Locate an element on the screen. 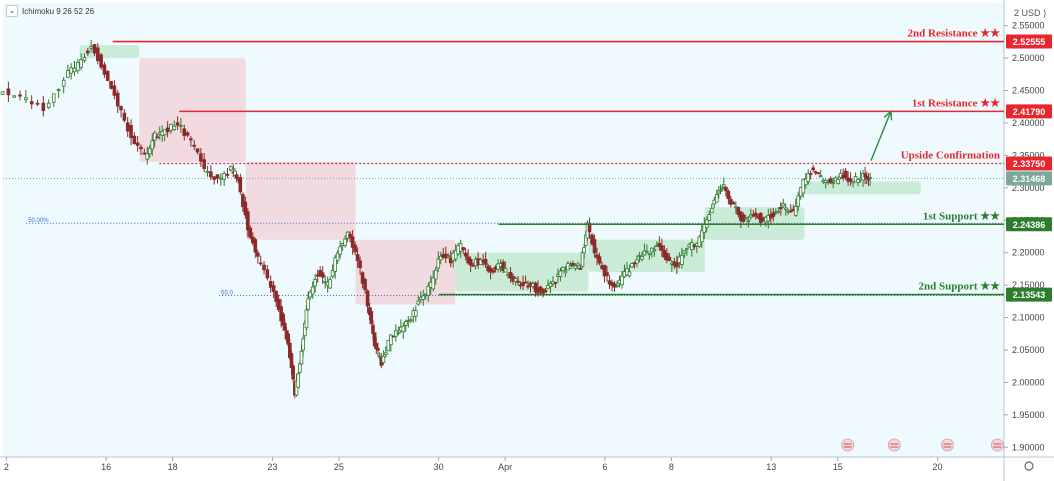  y-tick-label: 2.50000 is located at coordinates (1028, 58).